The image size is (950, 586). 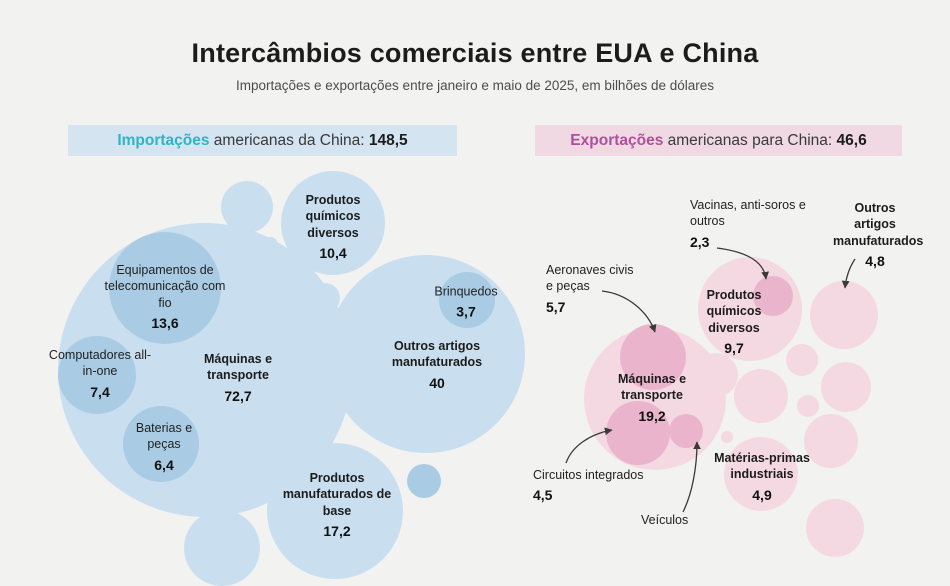 I want to click on bubble-imports-computadores, so click(x=97, y=375).